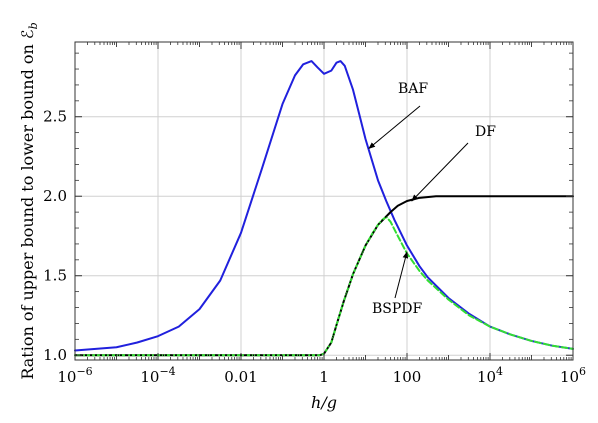 The image size is (598, 423). Describe the element at coordinates (167, 371) in the screenshot. I see `x-tick-label-exponent: −4` at that location.